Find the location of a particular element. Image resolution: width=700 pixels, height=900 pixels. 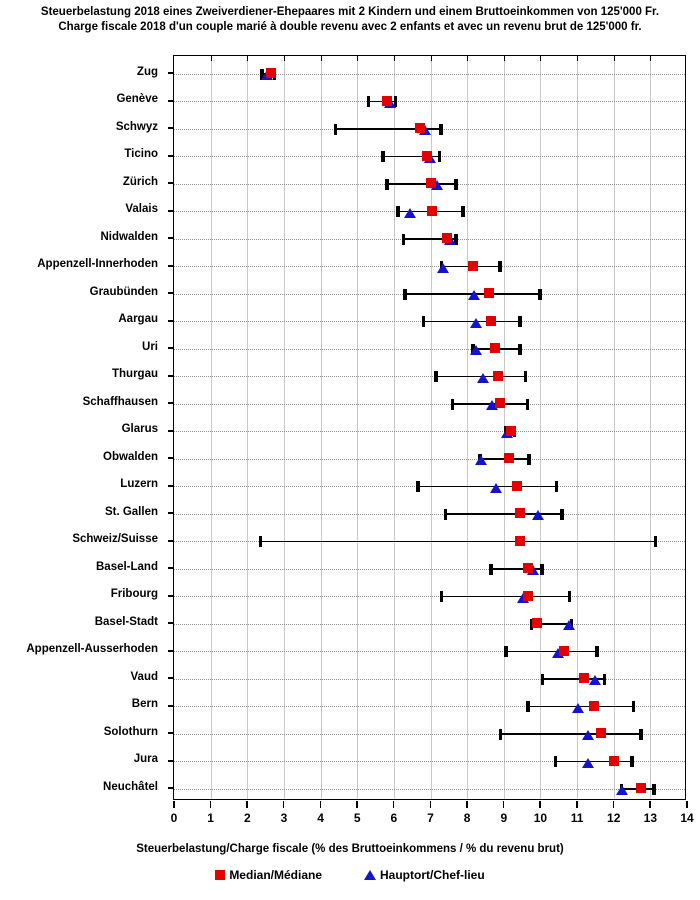

x-tick-label: 5 is located at coordinates (357, 818).